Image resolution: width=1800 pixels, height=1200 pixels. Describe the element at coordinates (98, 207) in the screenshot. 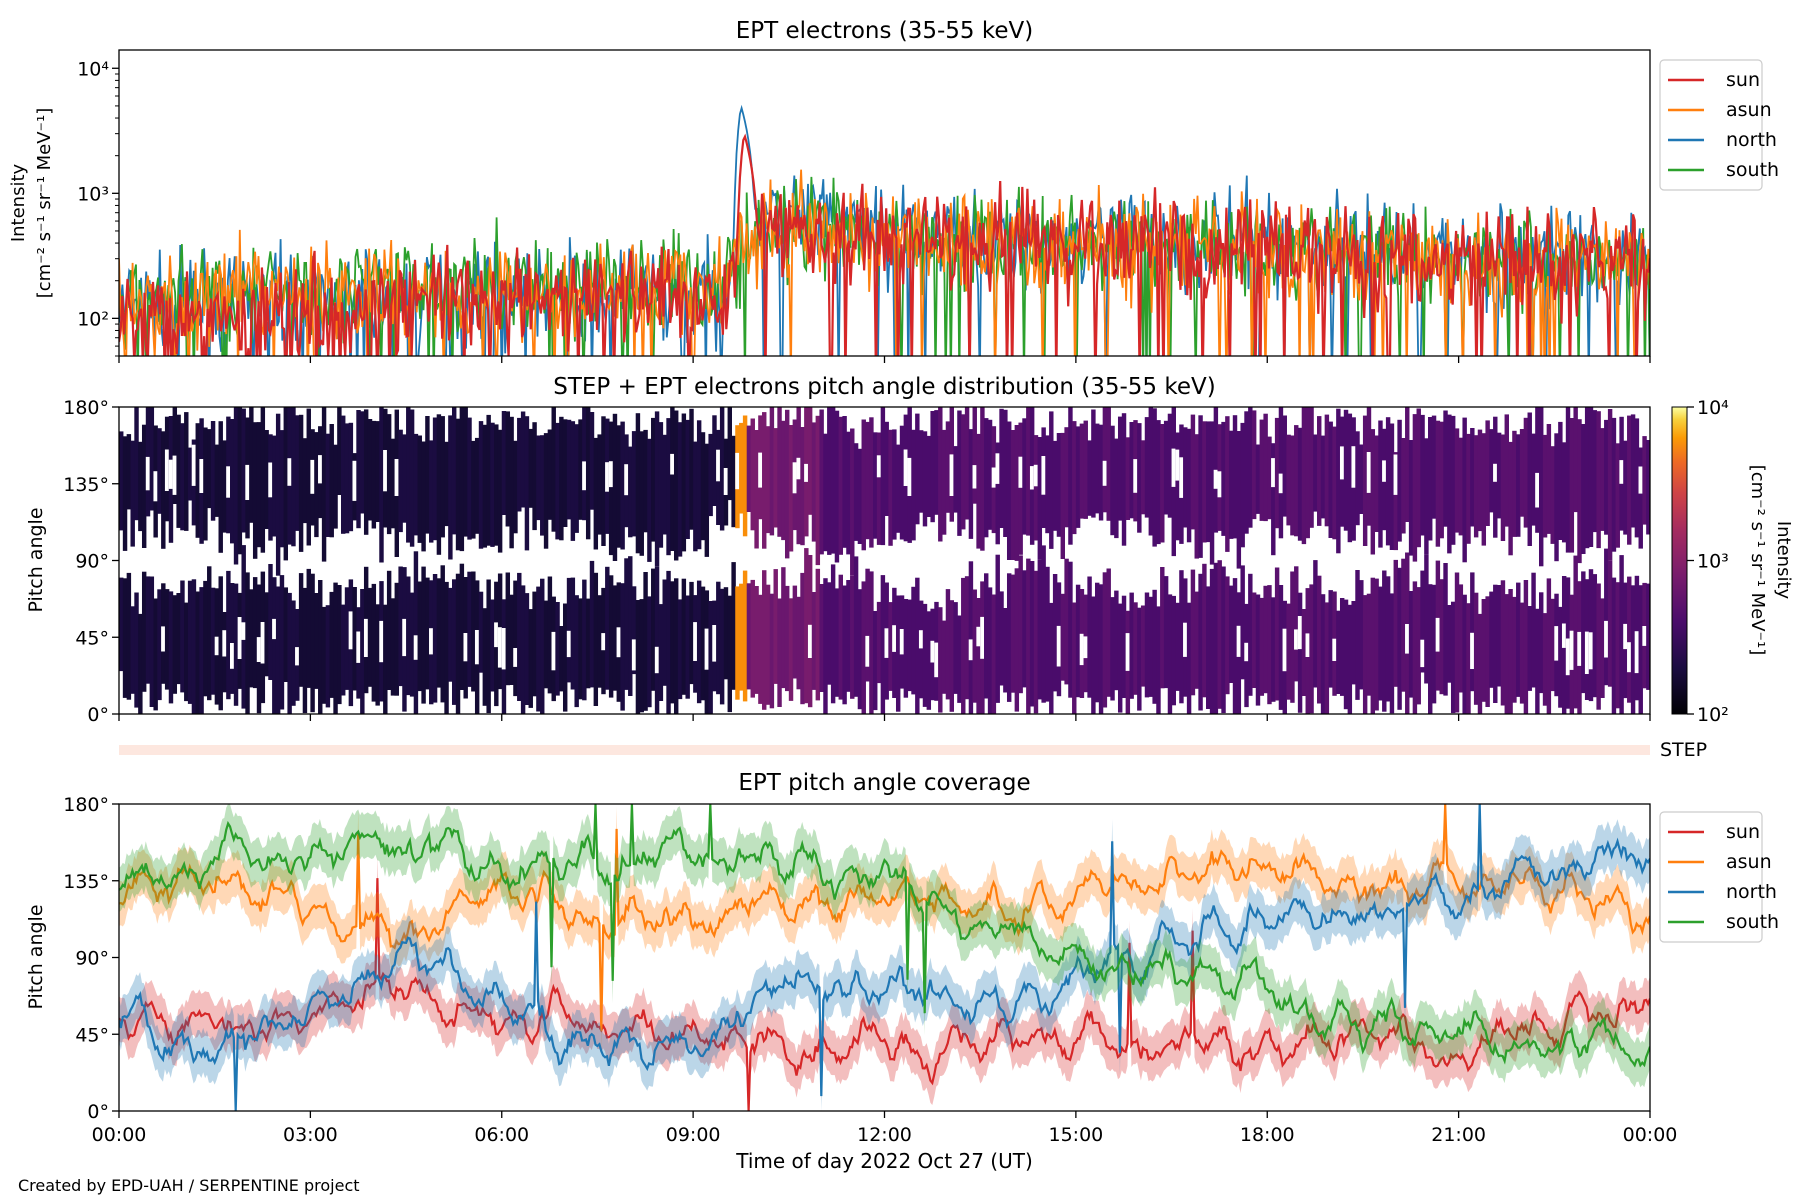

I see `intensity-yticks: 10² 10³ 10⁴` at that location.